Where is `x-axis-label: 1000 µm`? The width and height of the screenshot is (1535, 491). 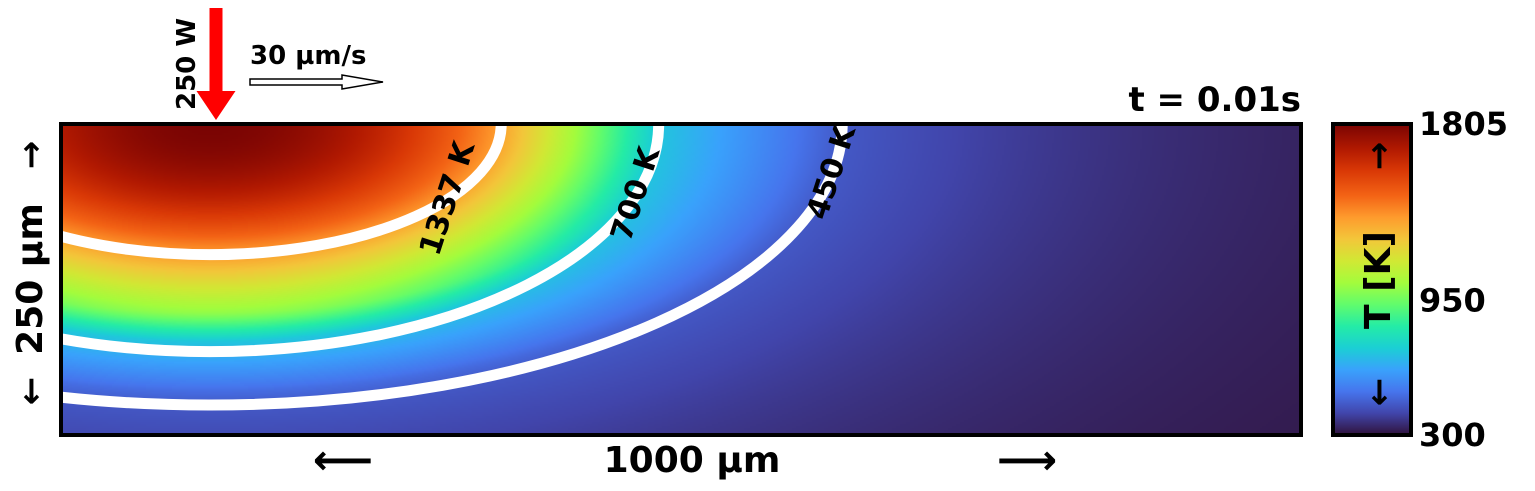 x-axis-label: 1000 µm is located at coordinates (692, 460).